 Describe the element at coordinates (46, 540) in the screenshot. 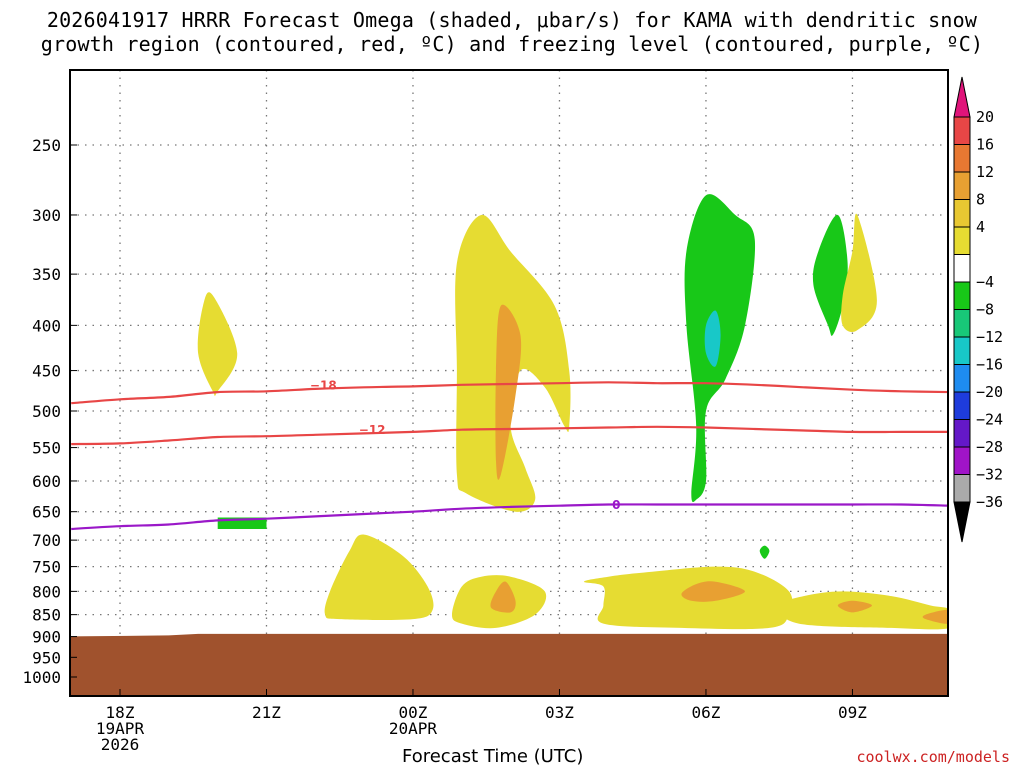

I see `y-tick-label: 700` at that location.